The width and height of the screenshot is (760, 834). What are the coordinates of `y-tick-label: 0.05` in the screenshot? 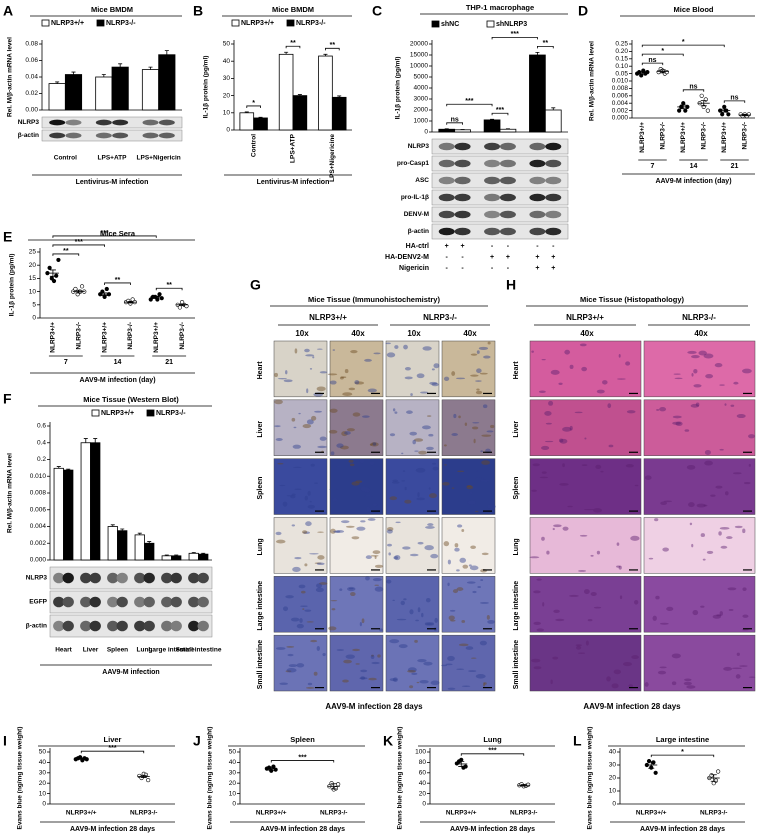 It's located at (621, 73).